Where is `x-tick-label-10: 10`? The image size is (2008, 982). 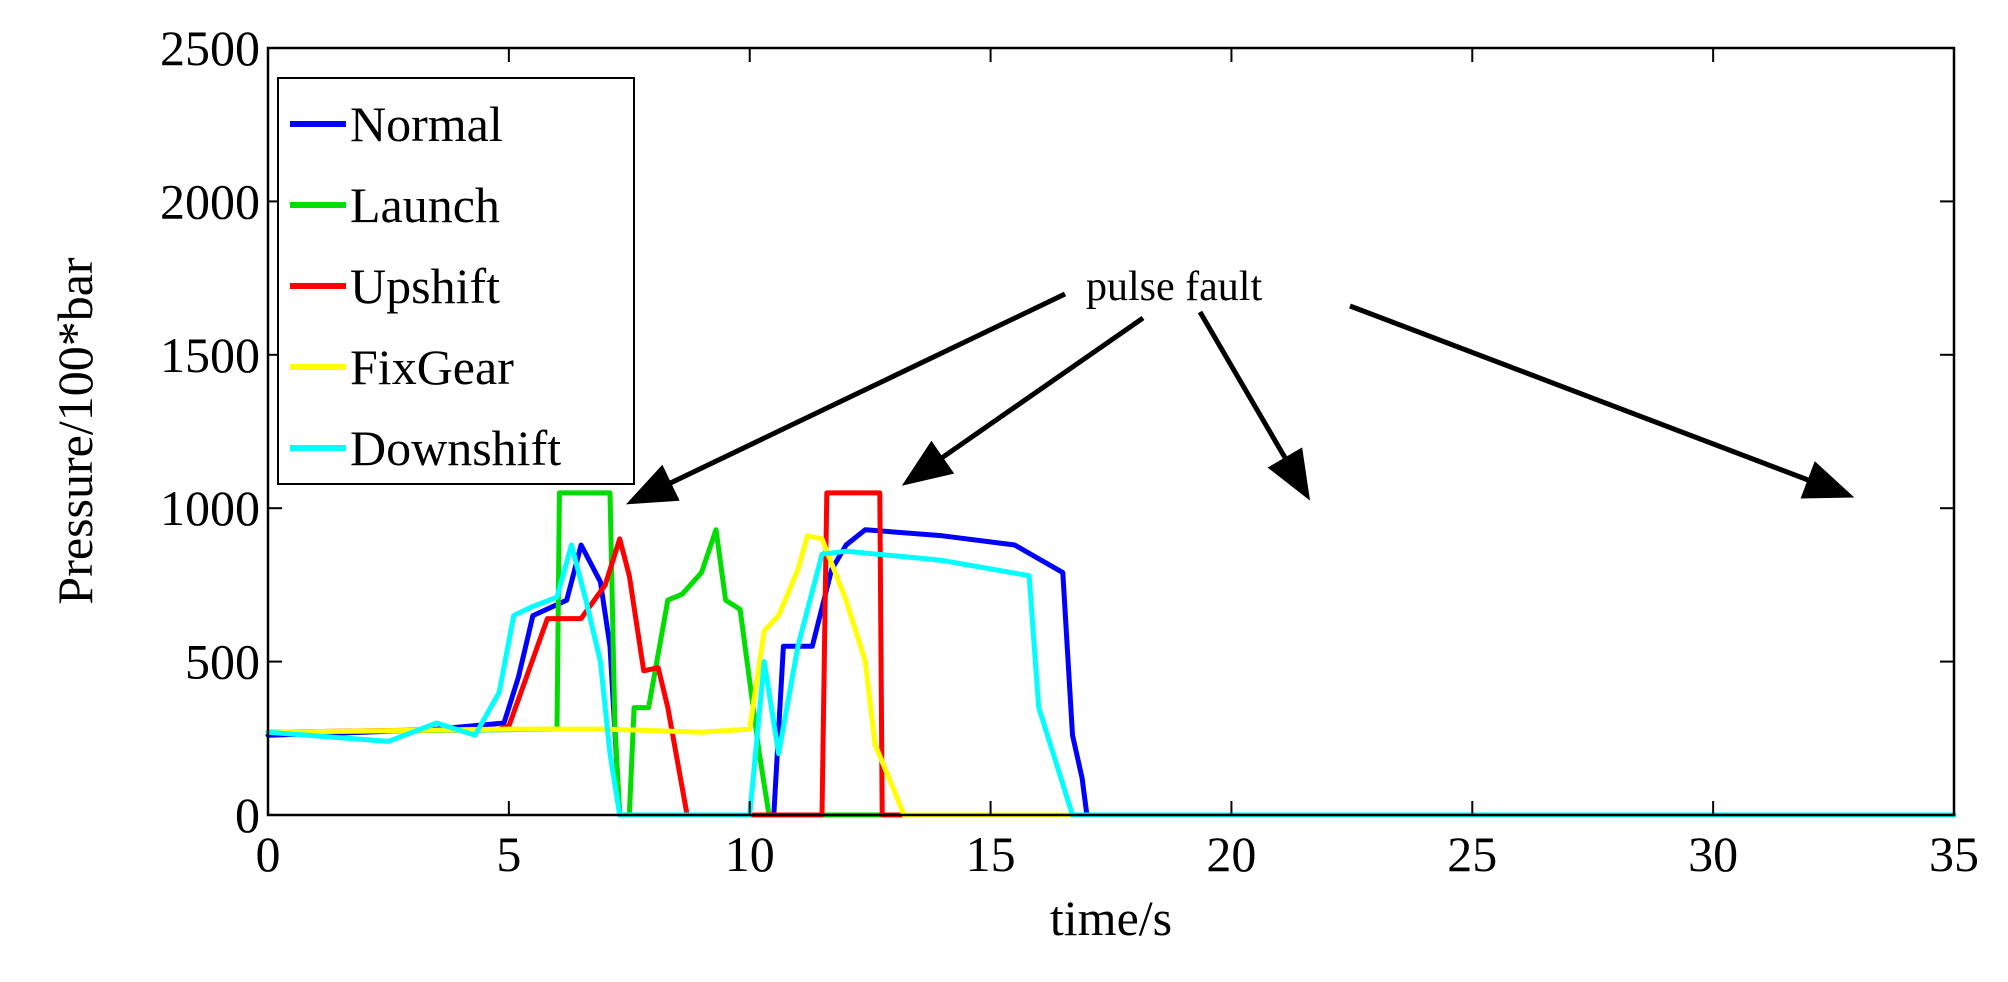
x-tick-label-10: 10 is located at coordinates (750, 854).